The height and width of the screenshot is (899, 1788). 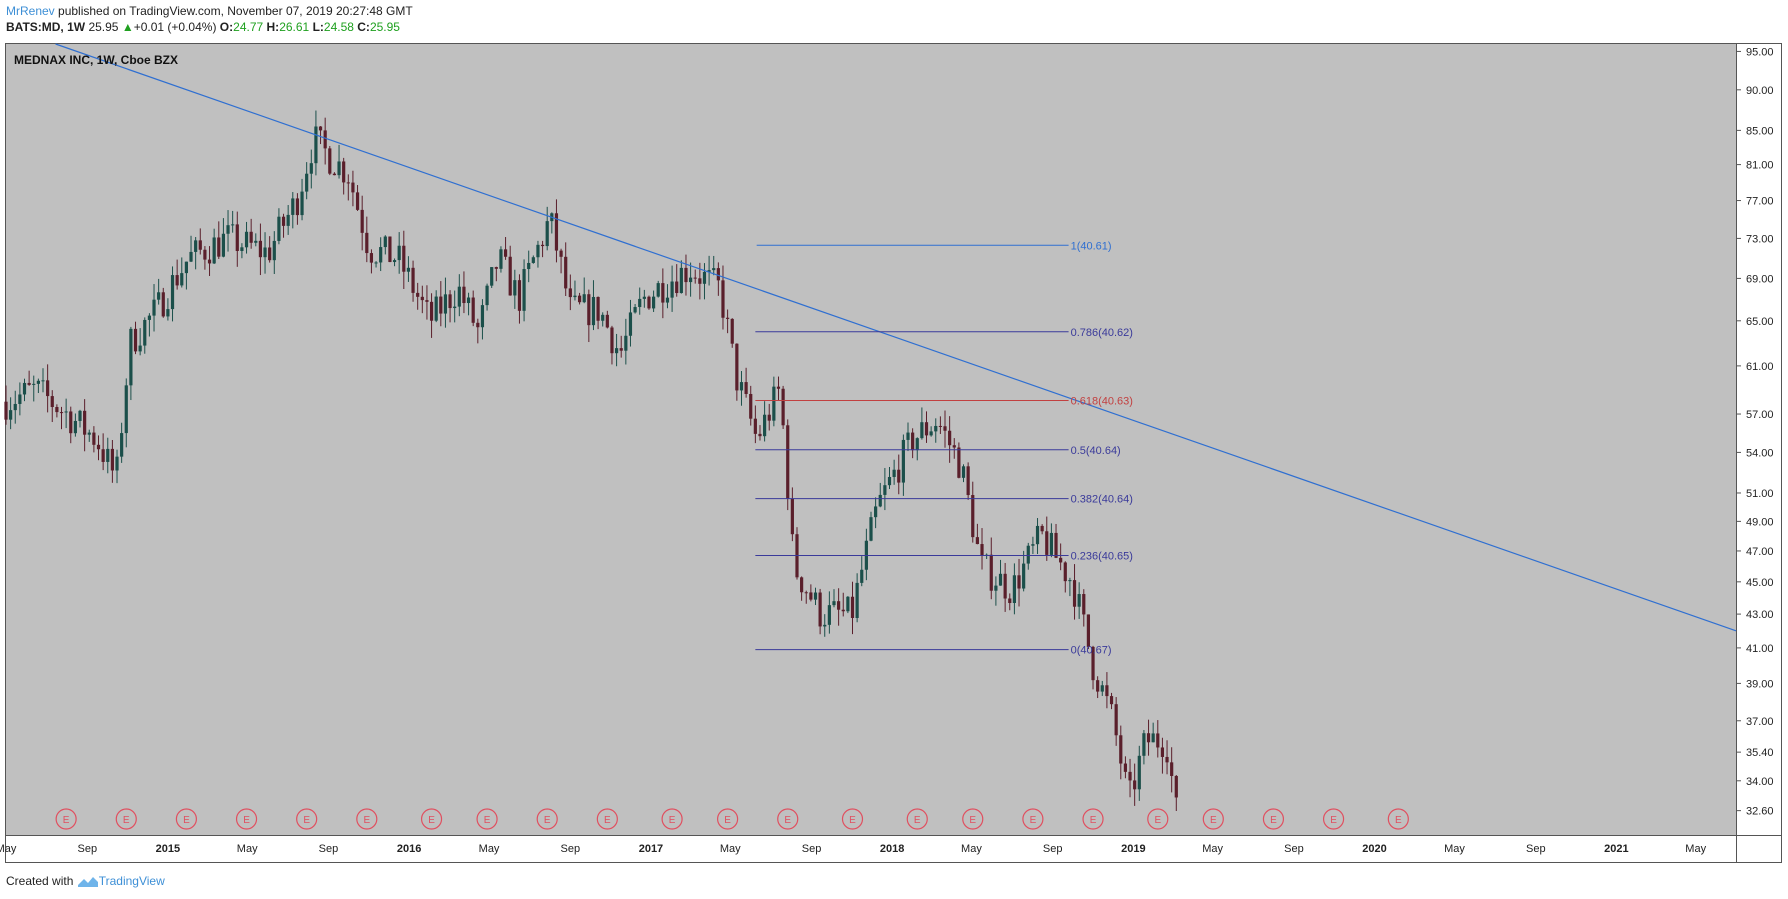 What do you see at coordinates (730, 849) in the screenshot?
I see `time-tick-label: May` at bounding box center [730, 849].